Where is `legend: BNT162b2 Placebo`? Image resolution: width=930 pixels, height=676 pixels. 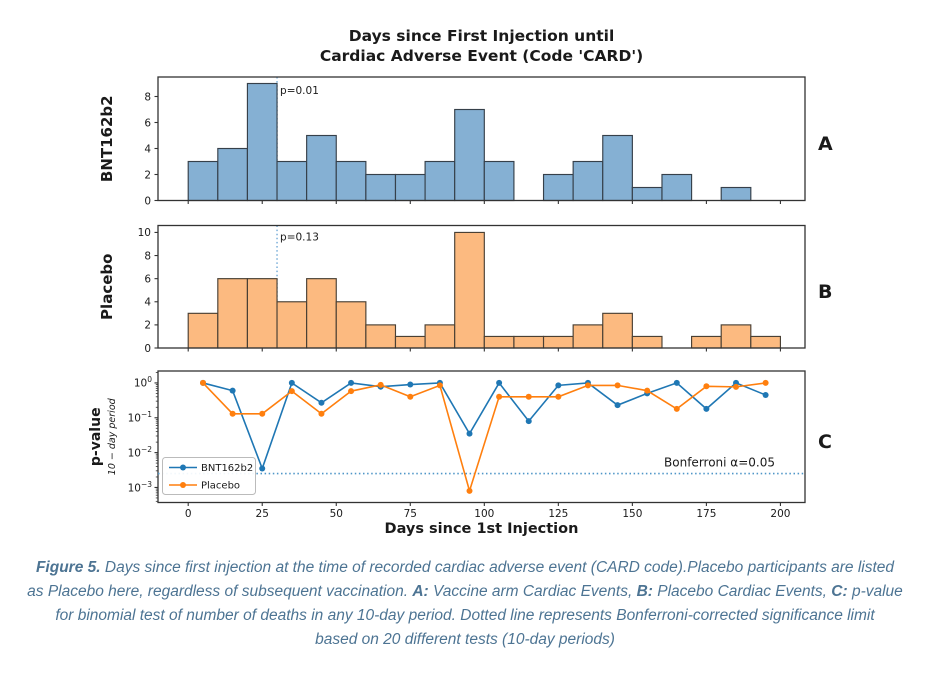 legend: BNT162b2 Placebo is located at coordinates (209, 476).